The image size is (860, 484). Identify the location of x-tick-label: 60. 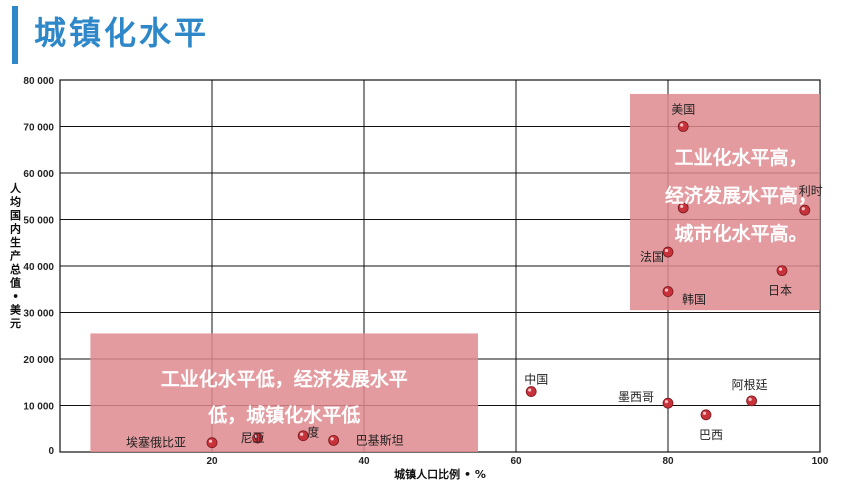
(516, 461).